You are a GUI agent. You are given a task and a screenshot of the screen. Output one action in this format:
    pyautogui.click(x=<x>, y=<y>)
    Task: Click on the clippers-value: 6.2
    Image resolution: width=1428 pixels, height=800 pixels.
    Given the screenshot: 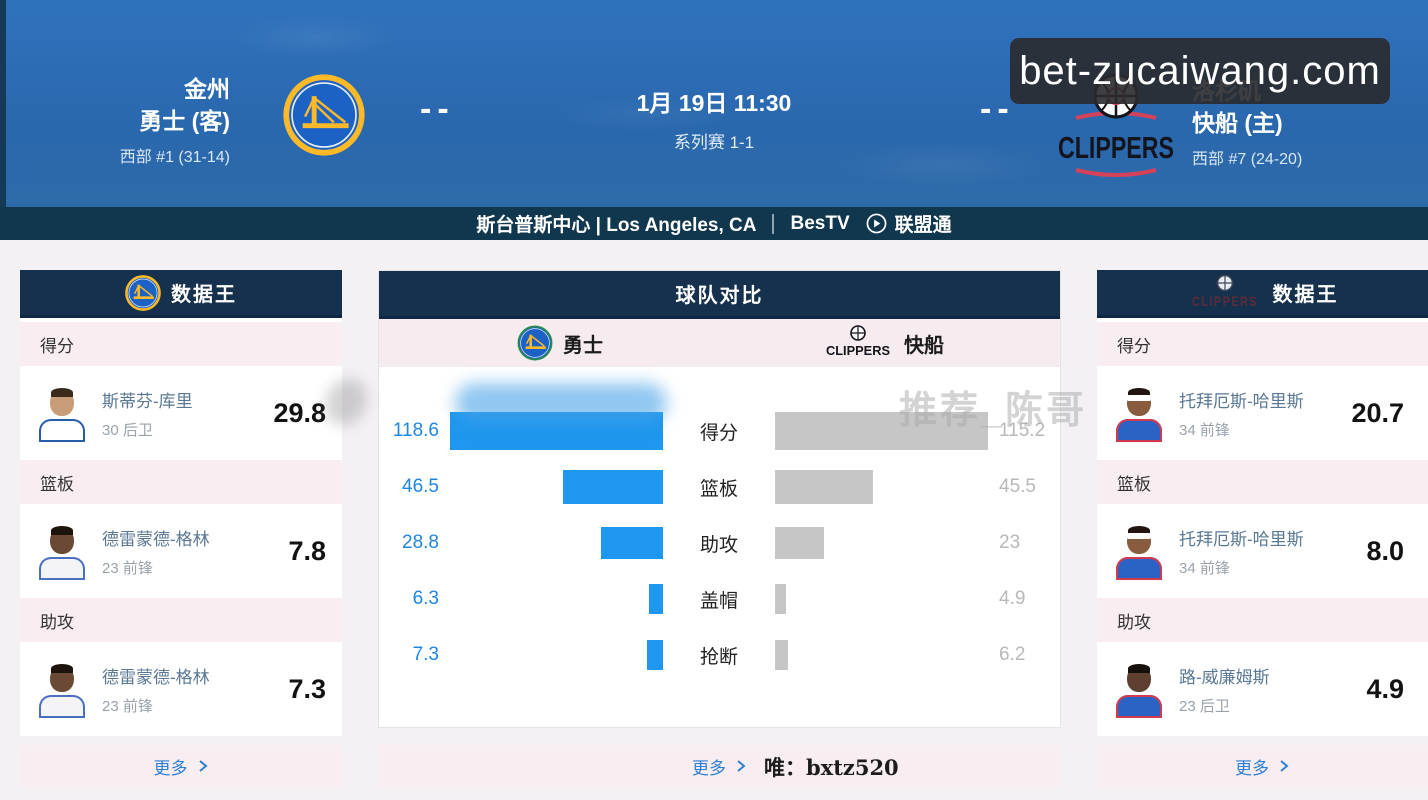 What is the action you would take?
    pyautogui.click(x=1012, y=654)
    